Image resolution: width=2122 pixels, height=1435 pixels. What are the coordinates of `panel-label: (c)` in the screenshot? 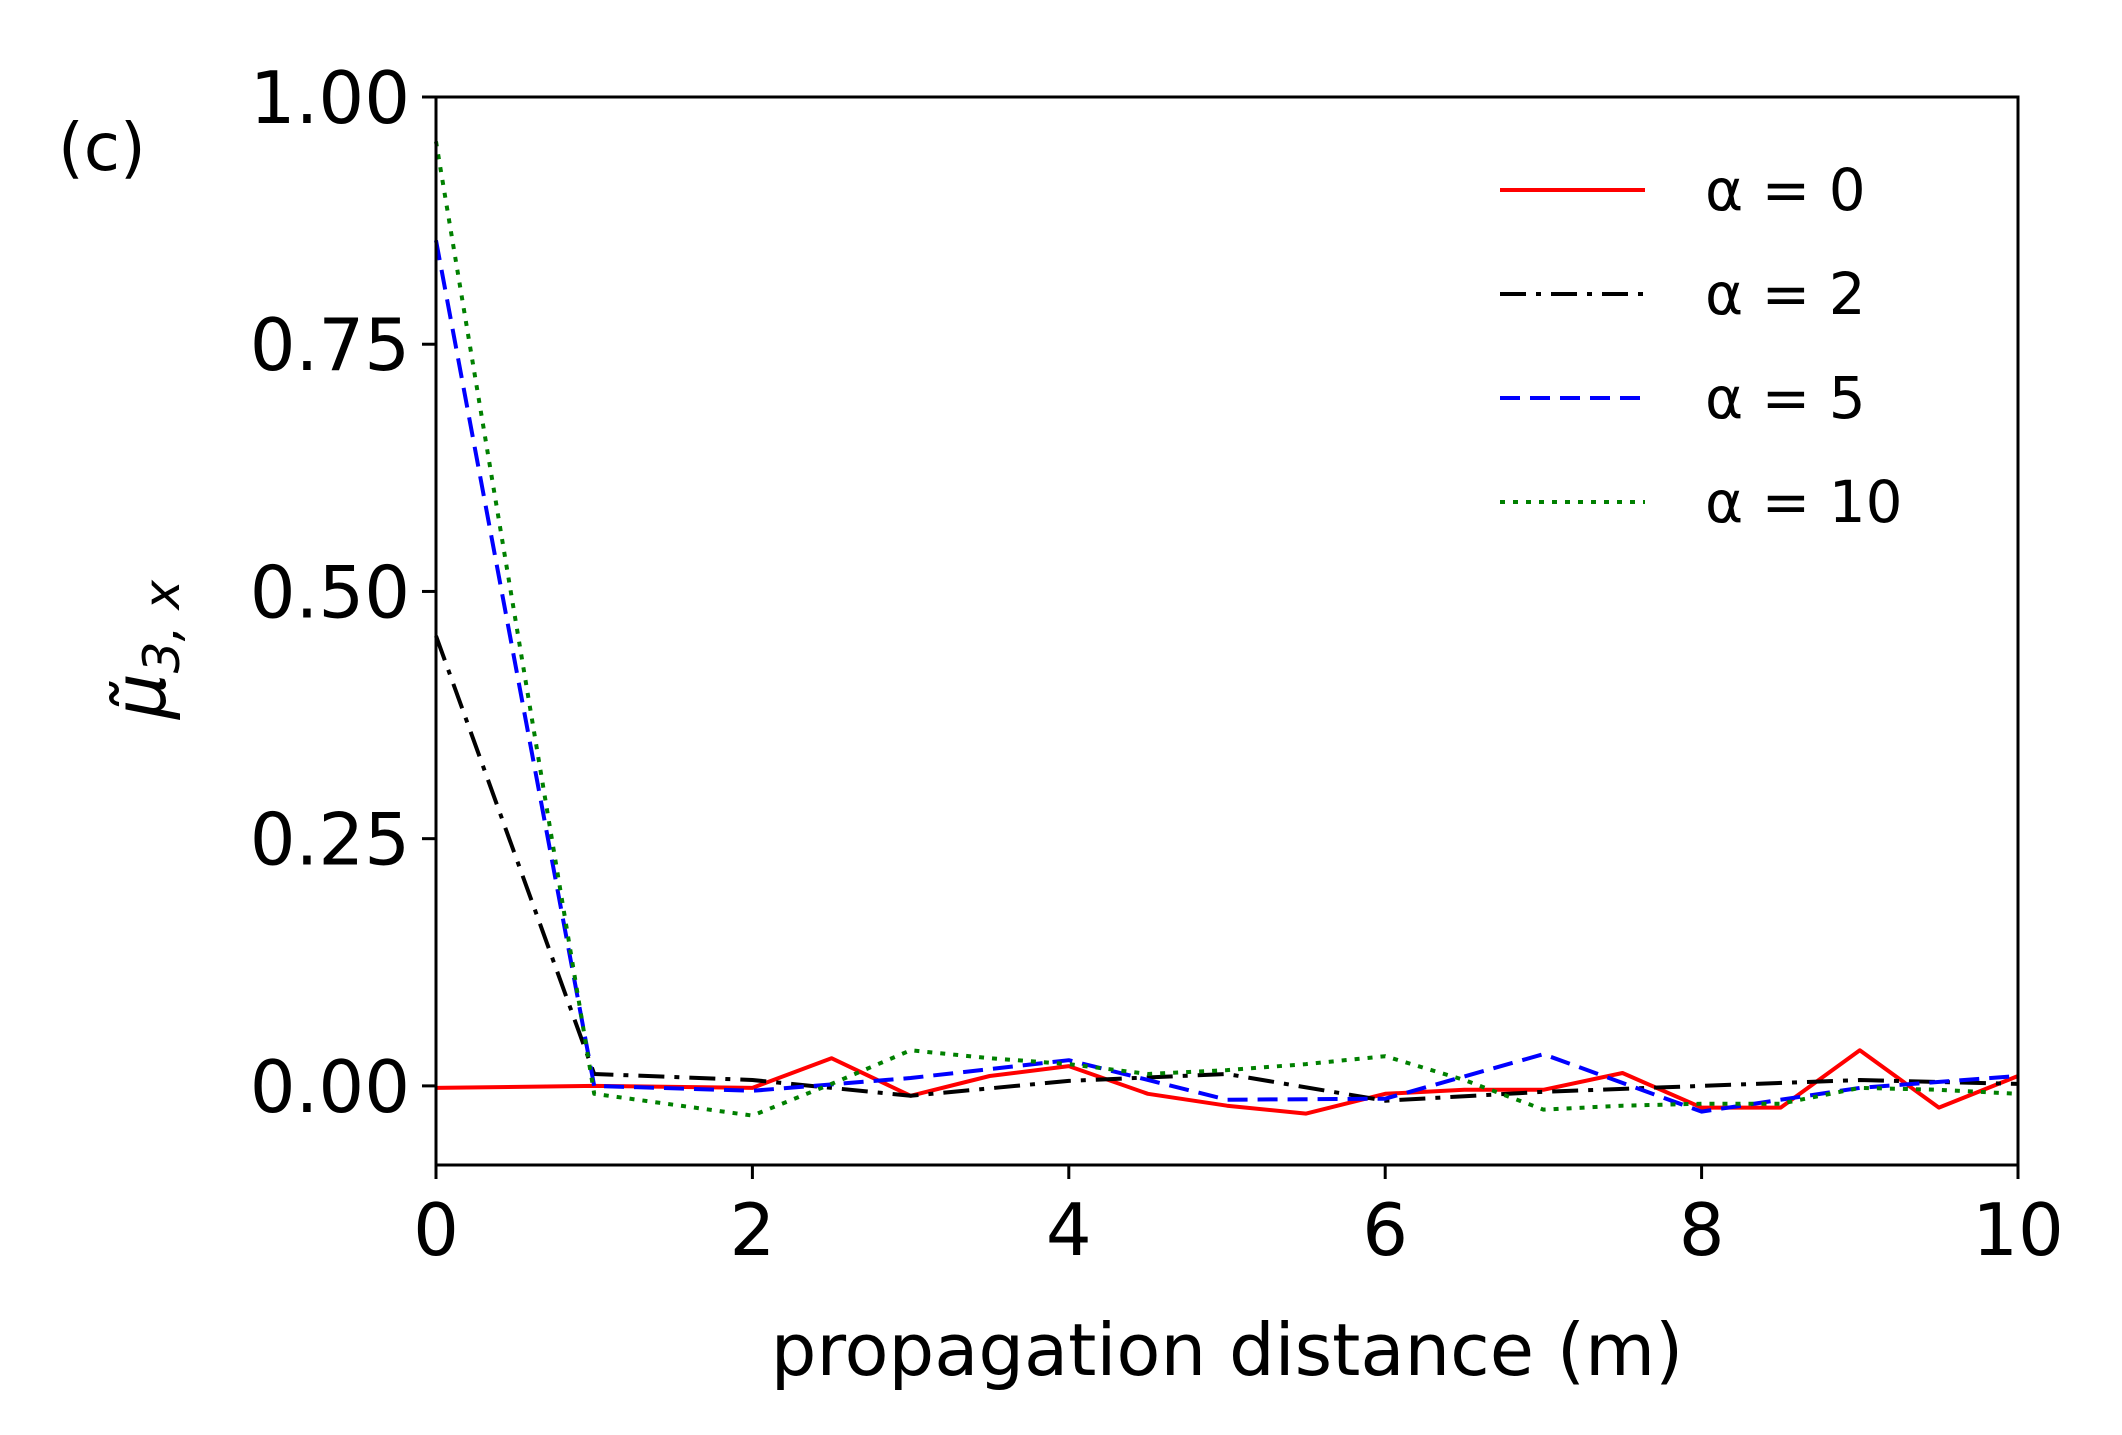 It's located at (102, 147).